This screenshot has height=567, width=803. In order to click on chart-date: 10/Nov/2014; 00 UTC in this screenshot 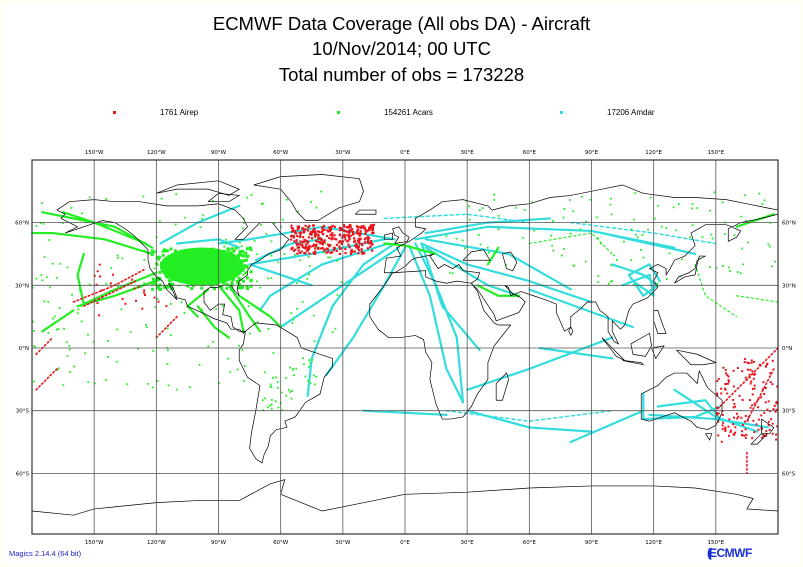, I will do `click(401, 48)`.